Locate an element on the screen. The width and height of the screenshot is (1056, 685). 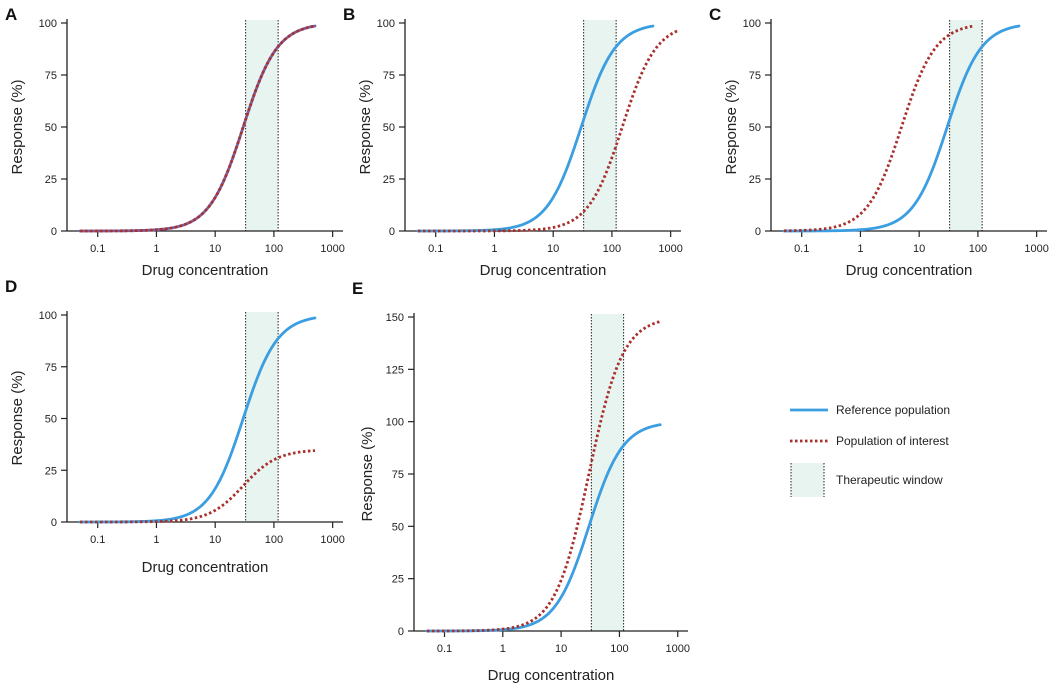
y-tick-label: 150 is located at coordinates (395, 318).